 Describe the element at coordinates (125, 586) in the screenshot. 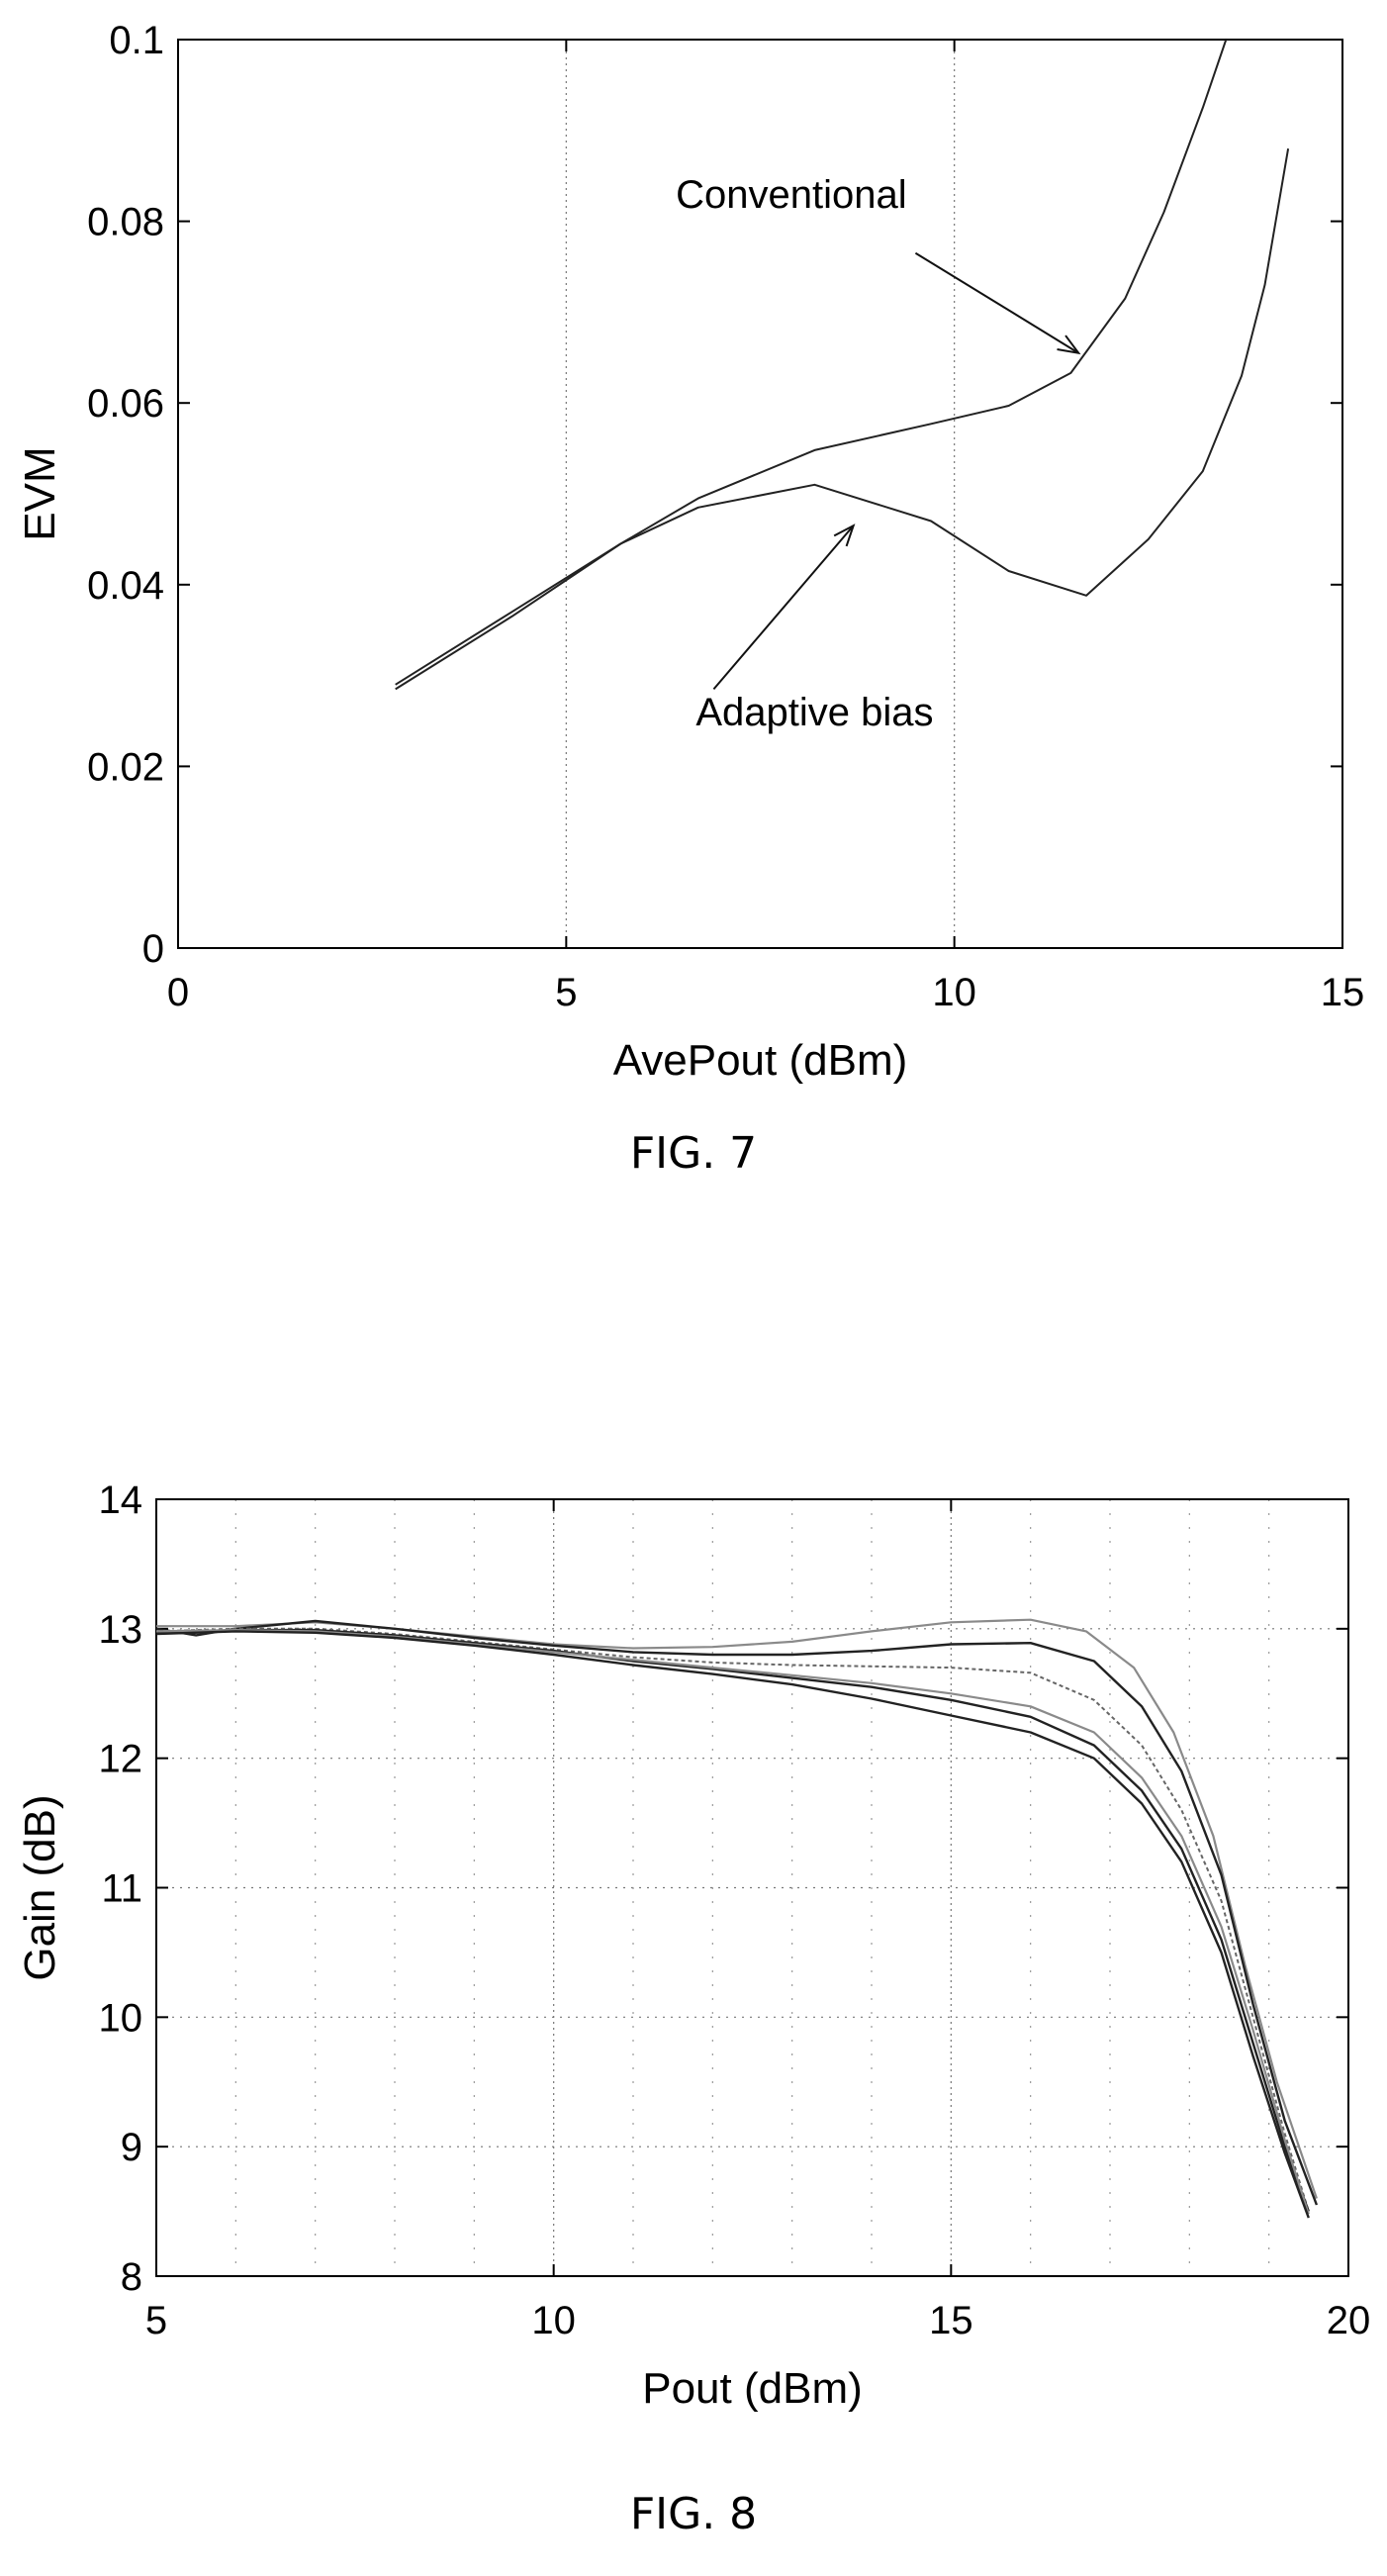

I see `y-tick-label: 0.04` at that location.